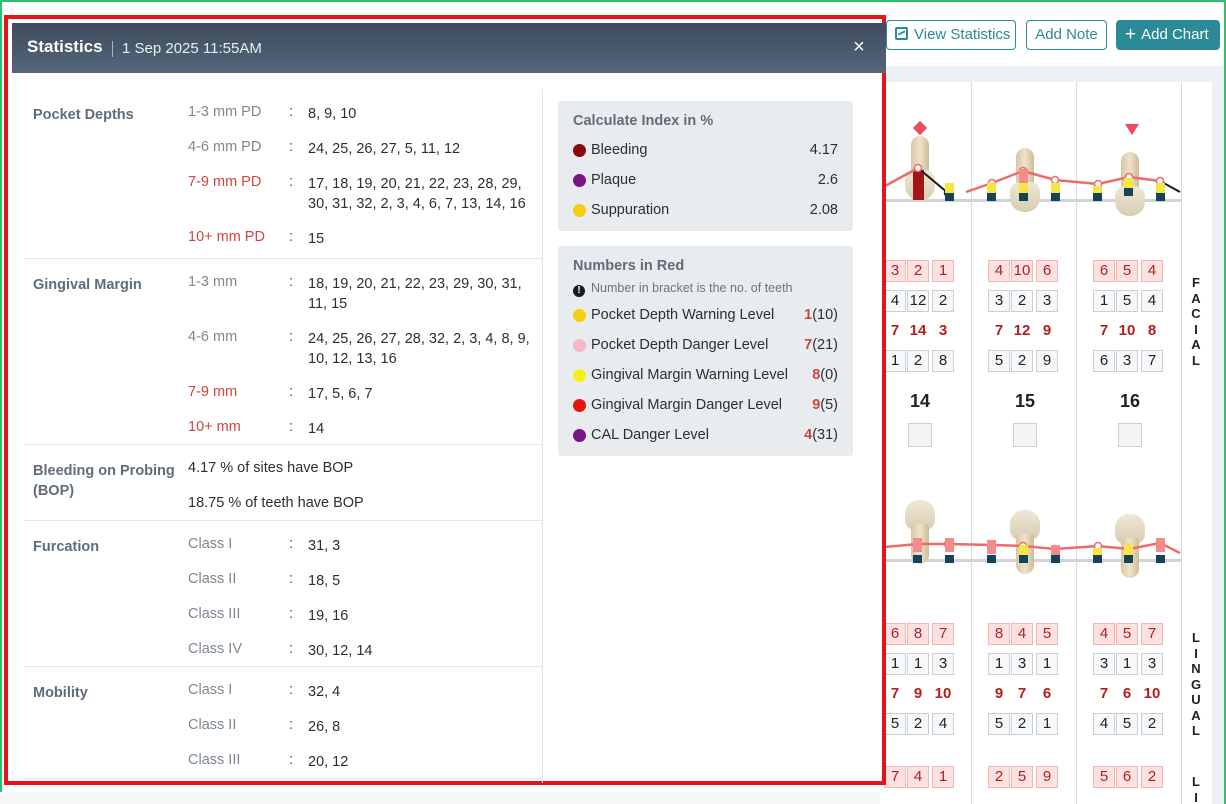 The image size is (1226, 804). What do you see at coordinates (680, 345) in the screenshot?
I see `level-label: Pocket Depth Danger Level` at bounding box center [680, 345].